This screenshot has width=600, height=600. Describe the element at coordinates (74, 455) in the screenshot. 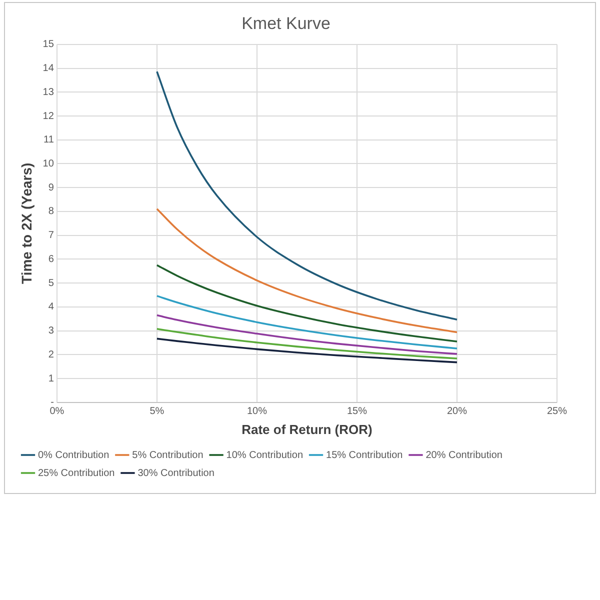

I see `legend-label: 0% Contribution` at that location.